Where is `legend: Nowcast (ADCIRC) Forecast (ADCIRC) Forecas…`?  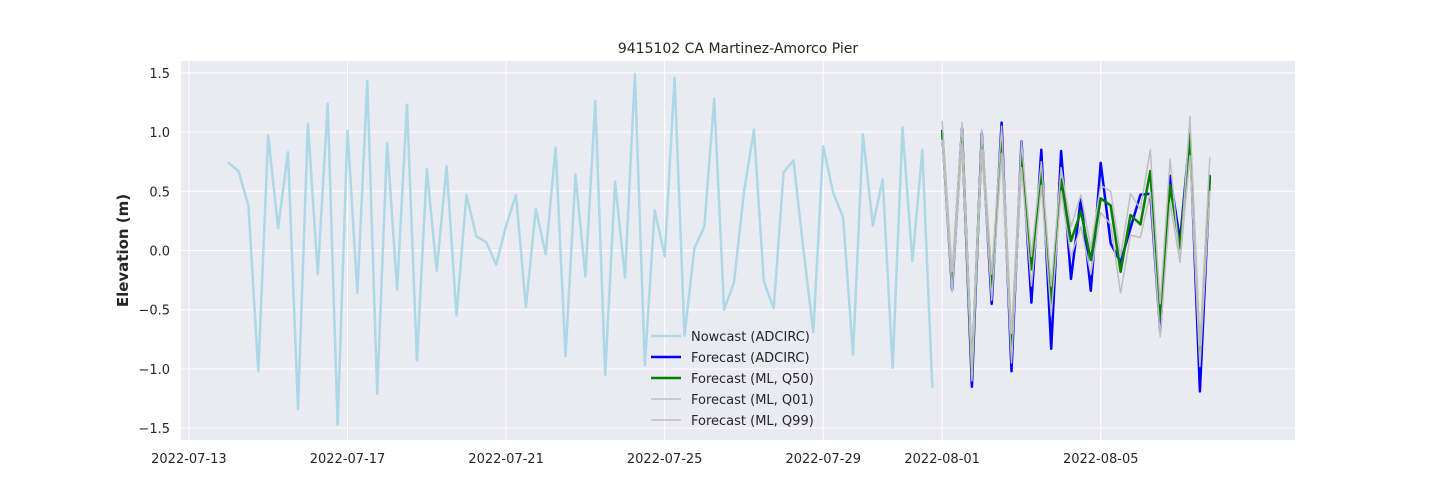 legend: Nowcast (ADCIRC) Forecast (ADCIRC) Forecas… is located at coordinates (732, 379).